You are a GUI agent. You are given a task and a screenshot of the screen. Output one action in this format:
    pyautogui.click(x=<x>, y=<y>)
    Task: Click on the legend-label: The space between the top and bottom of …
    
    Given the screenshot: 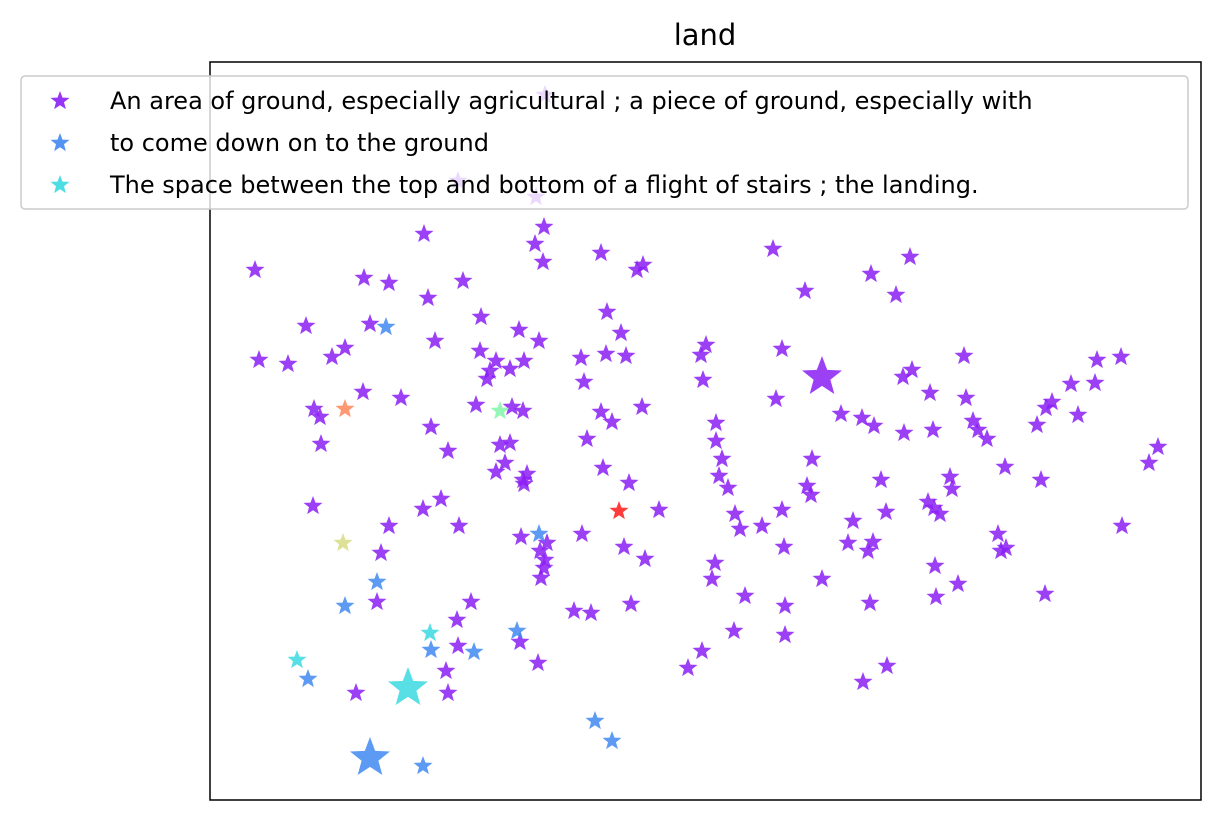 What is the action you would take?
    pyautogui.click(x=544, y=185)
    